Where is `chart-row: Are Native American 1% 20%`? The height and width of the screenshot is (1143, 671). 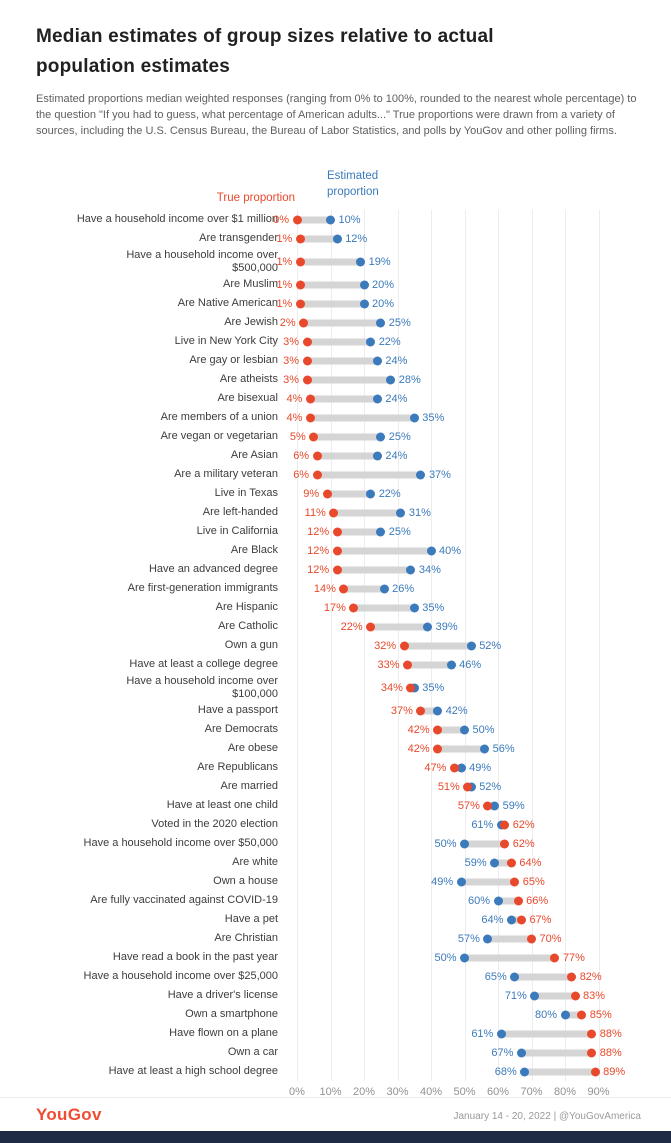
chart-row: Are Native American 1% 20% is located at coordinates (335, 303).